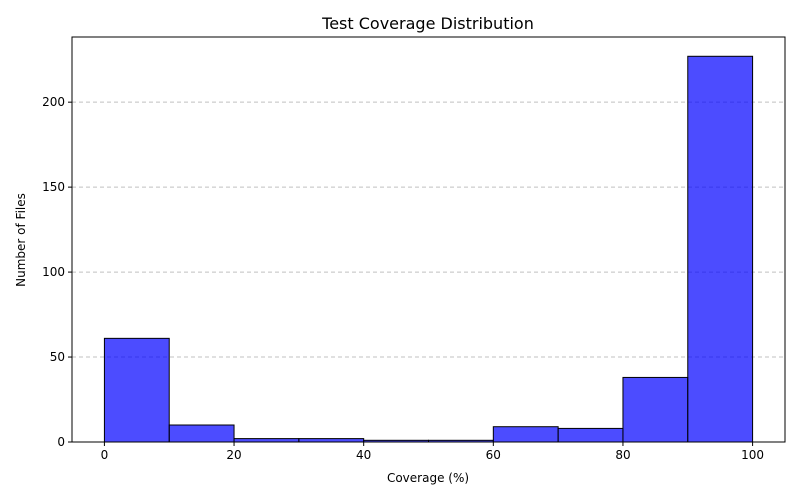 The height and width of the screenshot is (500, 800). I want to click on y-axis-label: Number of Files, so click(21, 240).